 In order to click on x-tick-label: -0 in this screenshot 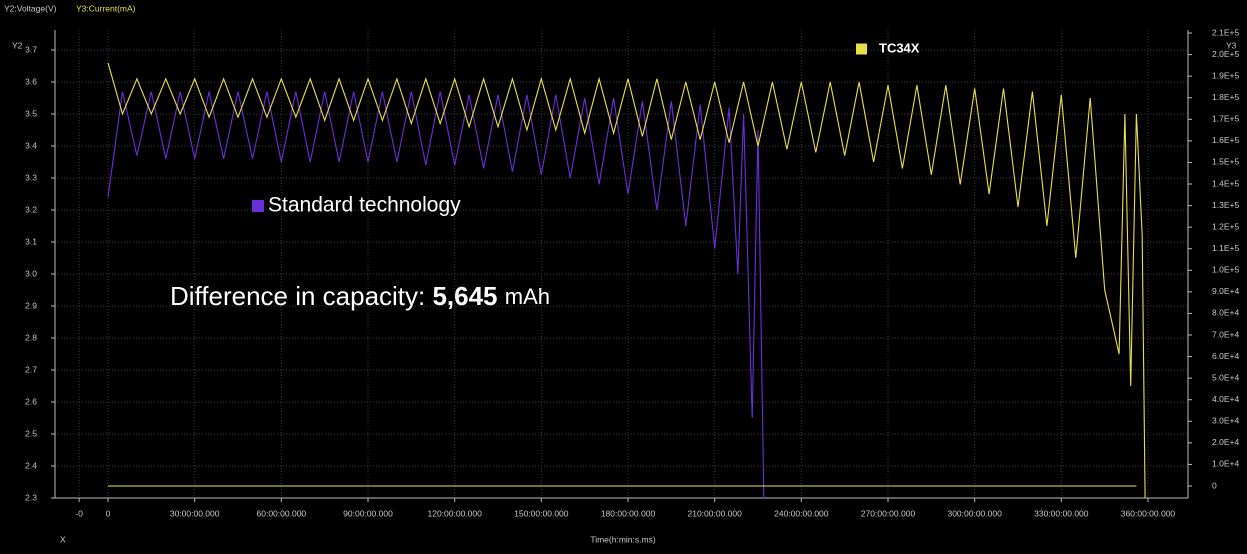, I will do `click(79, 513)`.